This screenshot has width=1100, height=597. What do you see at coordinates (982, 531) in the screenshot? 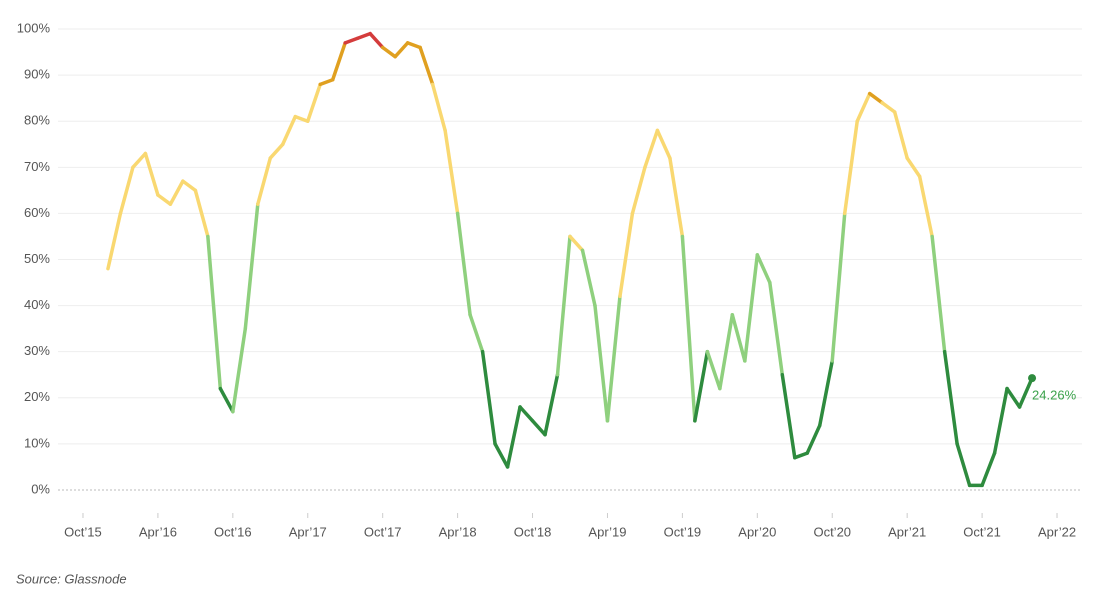
I see `x-tick-label: Oct’21` at bounding box center [982, 531].